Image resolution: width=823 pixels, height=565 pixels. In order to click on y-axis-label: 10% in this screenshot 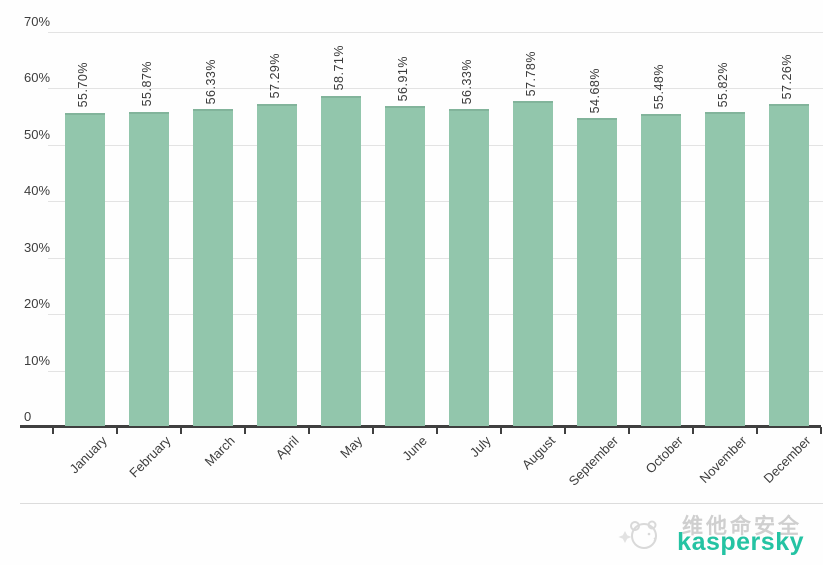, I will do `click(37, 360)`.